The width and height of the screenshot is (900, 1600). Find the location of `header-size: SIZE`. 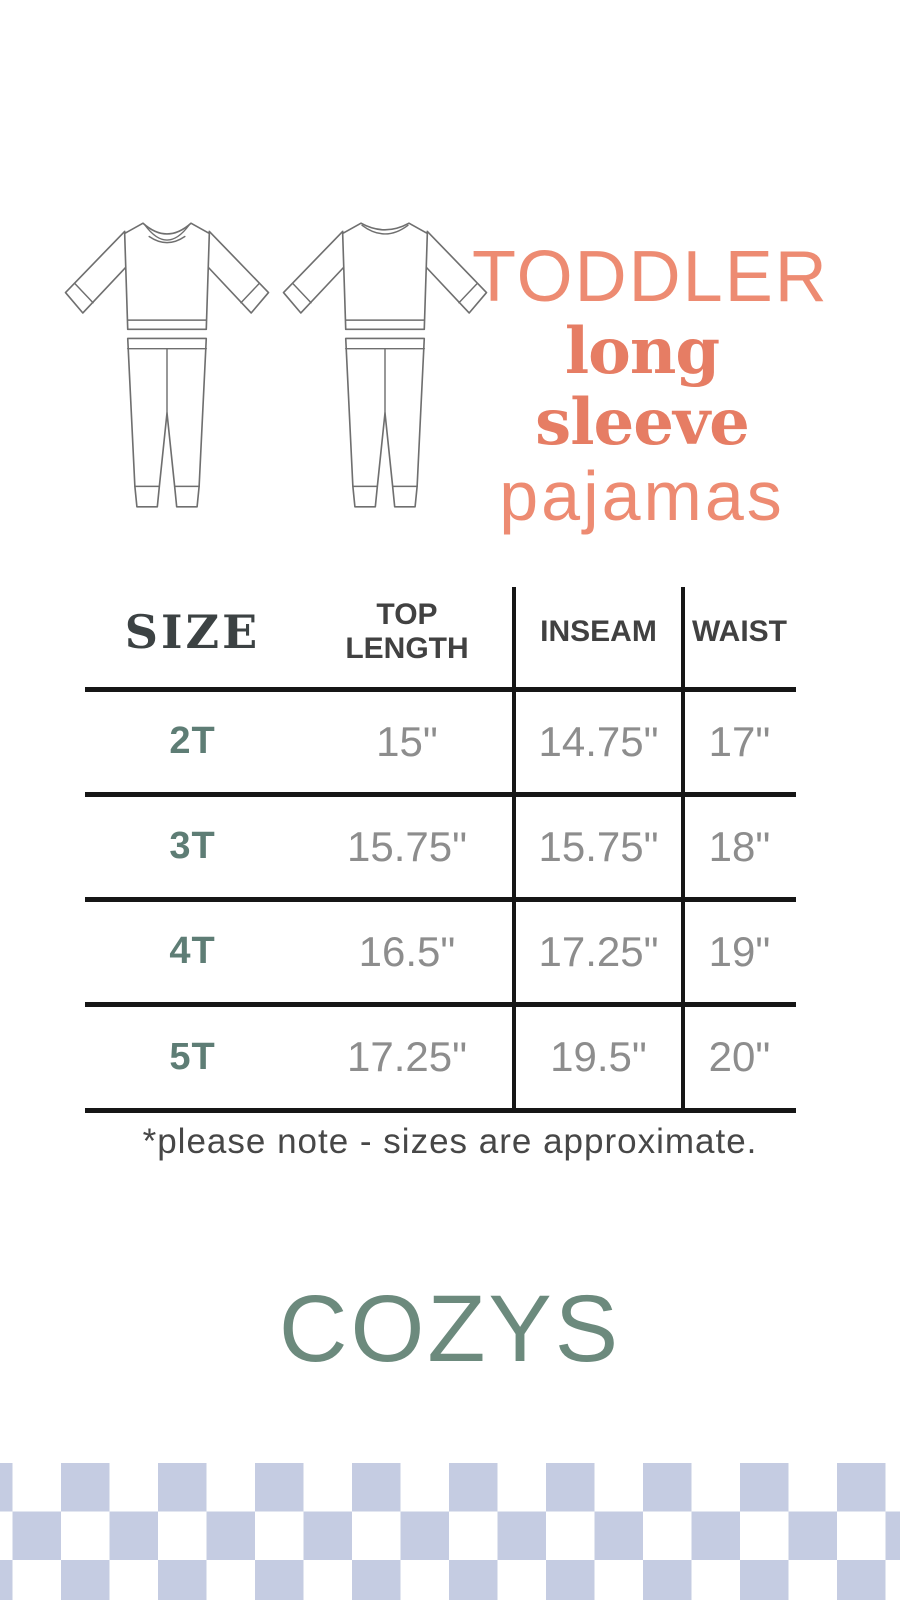

header-size: SIZE is located at coordinates (192, 632).